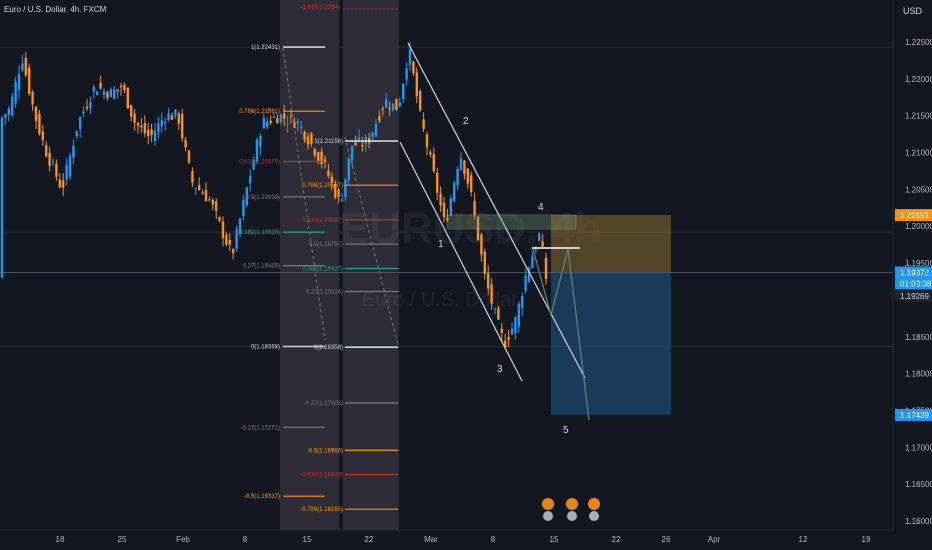  I want to click on currency-label: USD, so click(912, 11).